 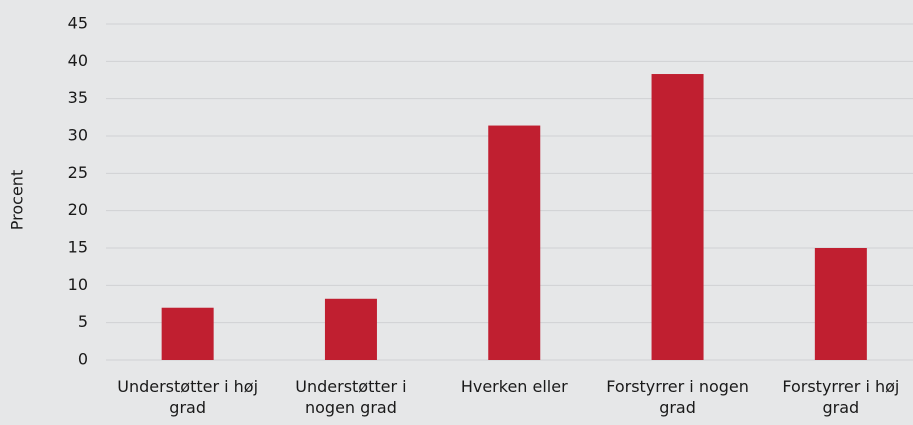 What do you see at coordinates (677, 397) in the screenshot?
I see `x-tick-label: Forstyrrer i nogen grad` at bounding box center [677, 397].